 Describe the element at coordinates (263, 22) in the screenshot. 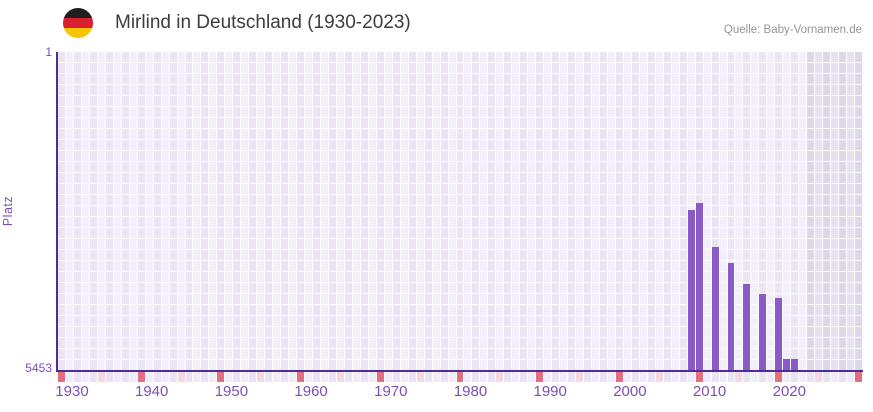

I see `page-title: Mirlind in Deutschland (1930-2023)` at that location.